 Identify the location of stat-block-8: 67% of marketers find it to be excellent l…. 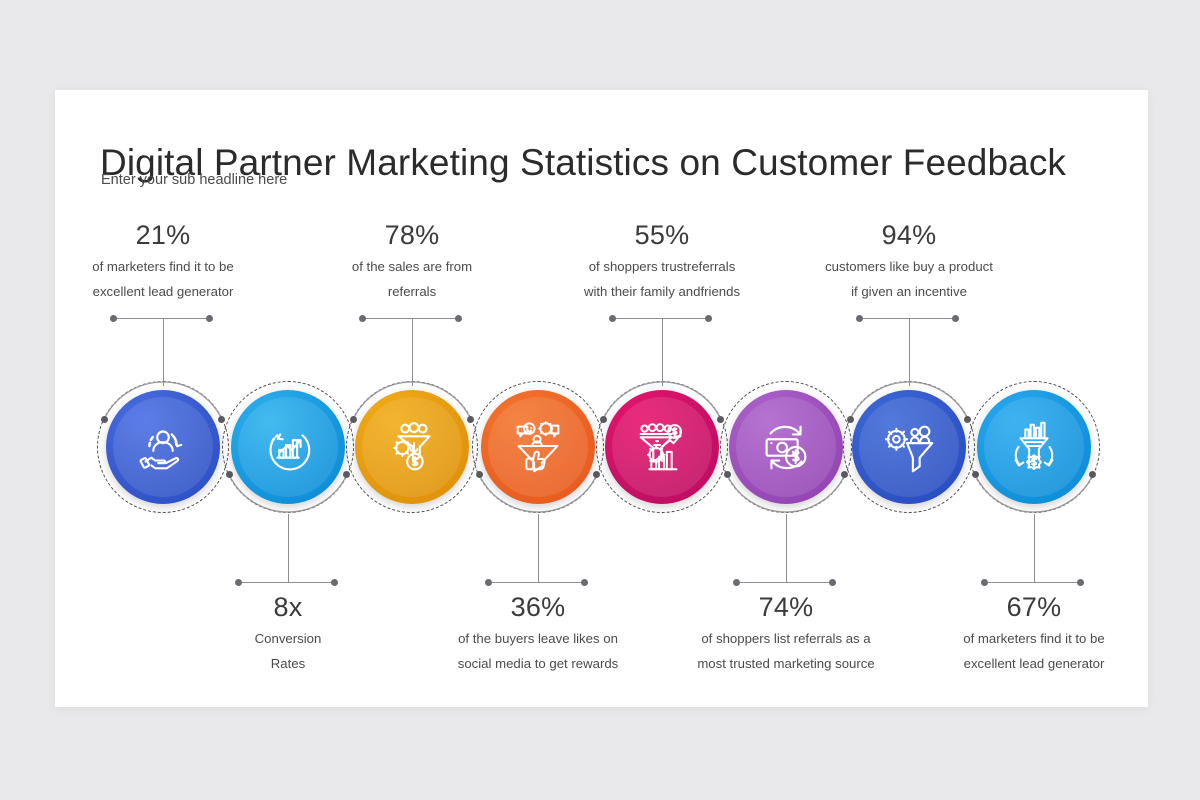
(1034, 633).